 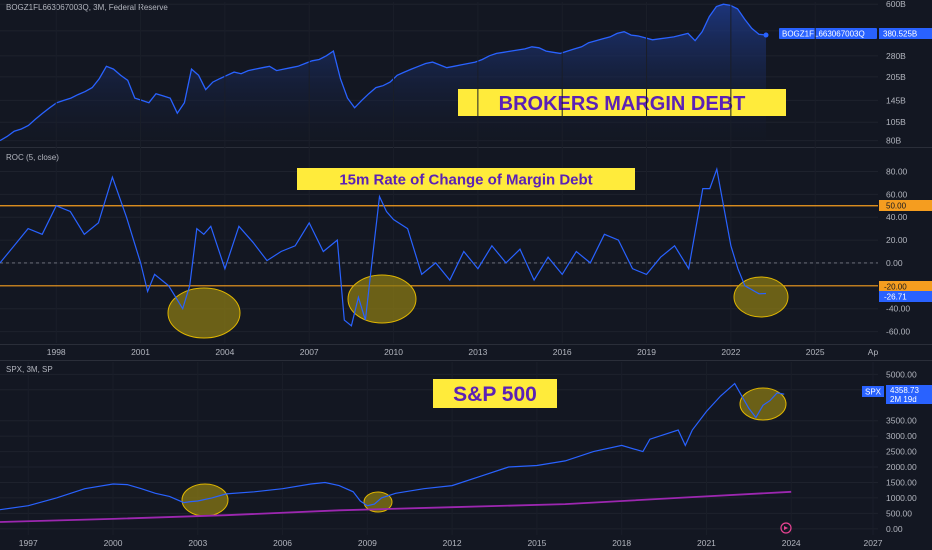 I want to click on spx-y-tick: 1500.00, so click(x=901, y=482).